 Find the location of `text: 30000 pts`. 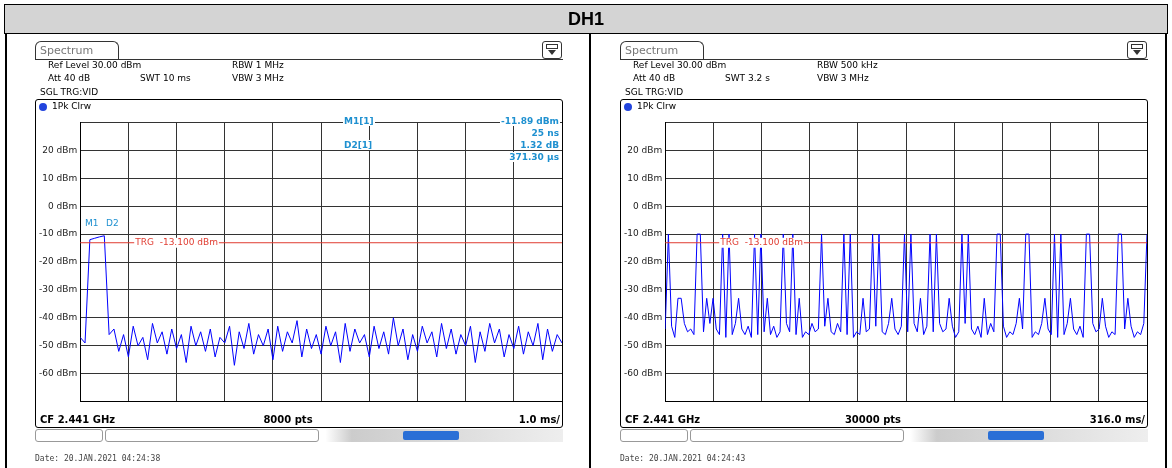

text: 30000 pts is located at coordinates (873, 419).